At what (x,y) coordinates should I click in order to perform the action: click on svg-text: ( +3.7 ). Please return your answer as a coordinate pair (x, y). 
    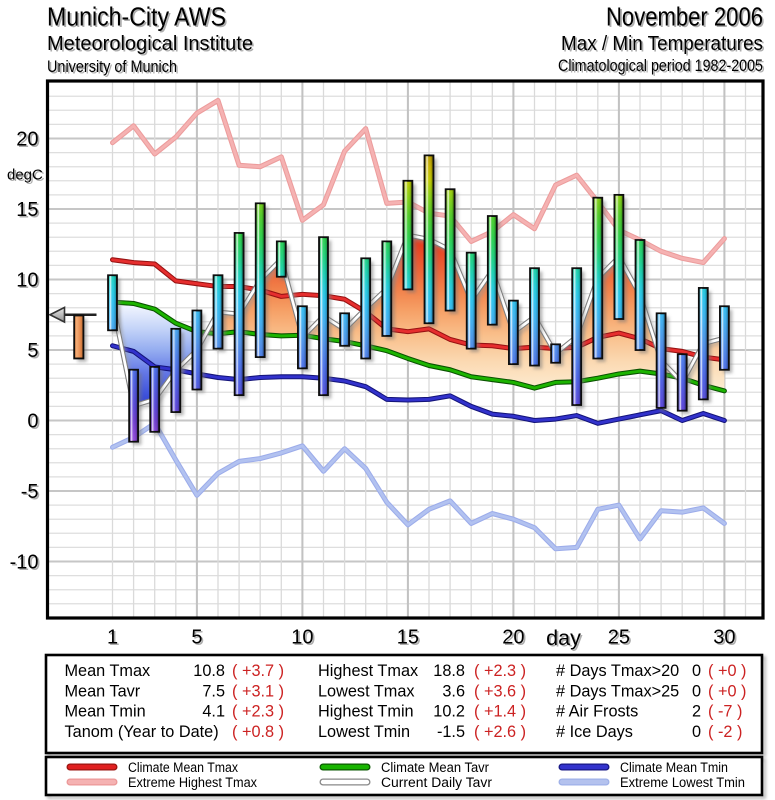
    Looking at the image, I should click on (258, 671).